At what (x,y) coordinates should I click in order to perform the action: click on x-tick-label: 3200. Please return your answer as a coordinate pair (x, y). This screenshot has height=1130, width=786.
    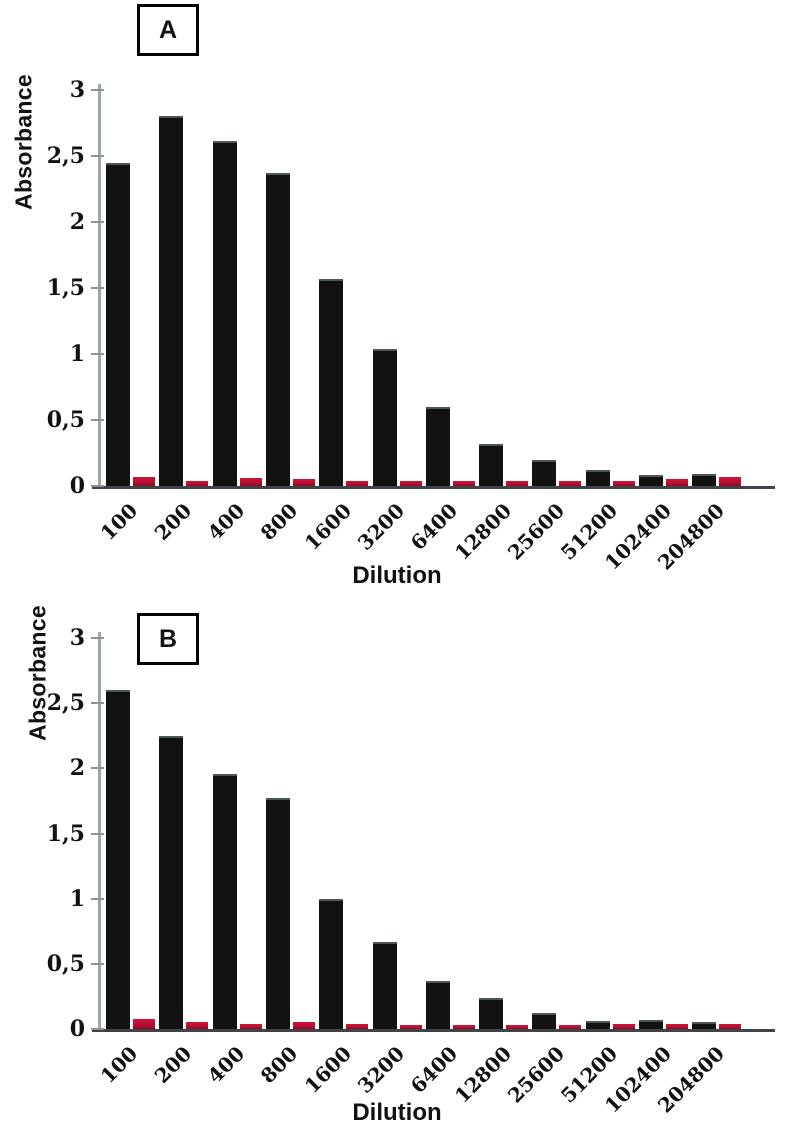
    Looking at the image, I should click on (380, 1069).